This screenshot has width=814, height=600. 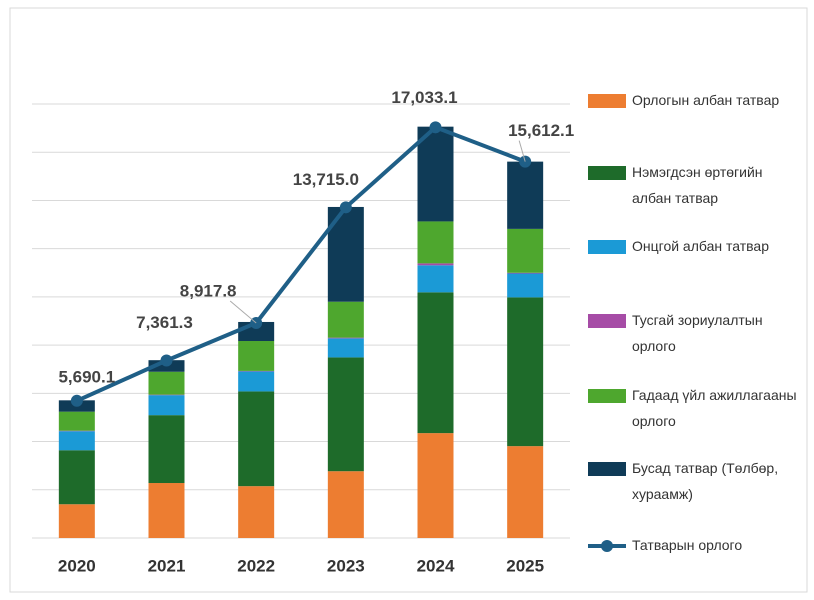 I want to click on data-label: 15,612.1, so click(x=541, y=130).